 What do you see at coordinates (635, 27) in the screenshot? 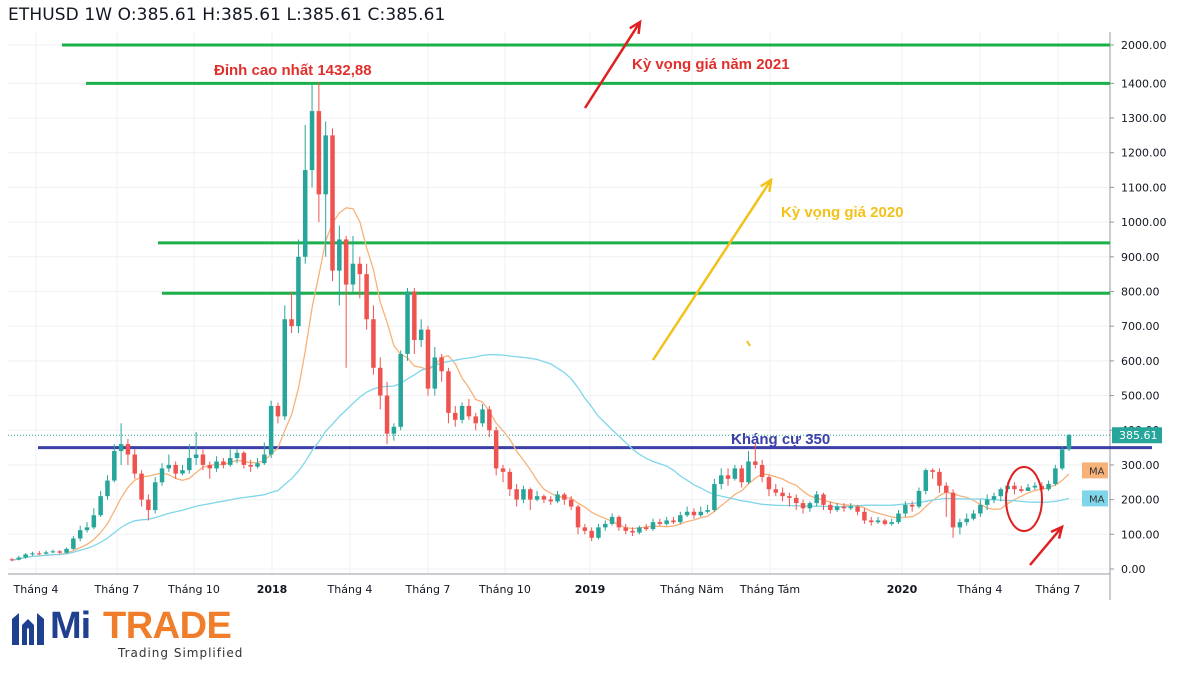
I see `arrow-2021-head` at bounding box center [635, 27].